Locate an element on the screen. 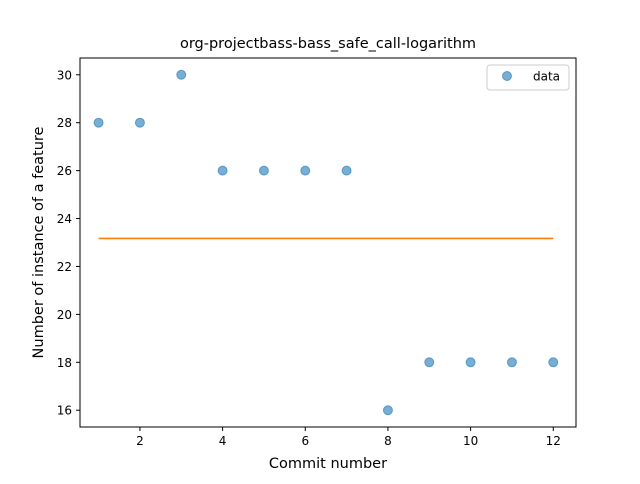 This screenshot has height=484, width=640. x-axis-label: Commit number is located at coordinates (328, 464).